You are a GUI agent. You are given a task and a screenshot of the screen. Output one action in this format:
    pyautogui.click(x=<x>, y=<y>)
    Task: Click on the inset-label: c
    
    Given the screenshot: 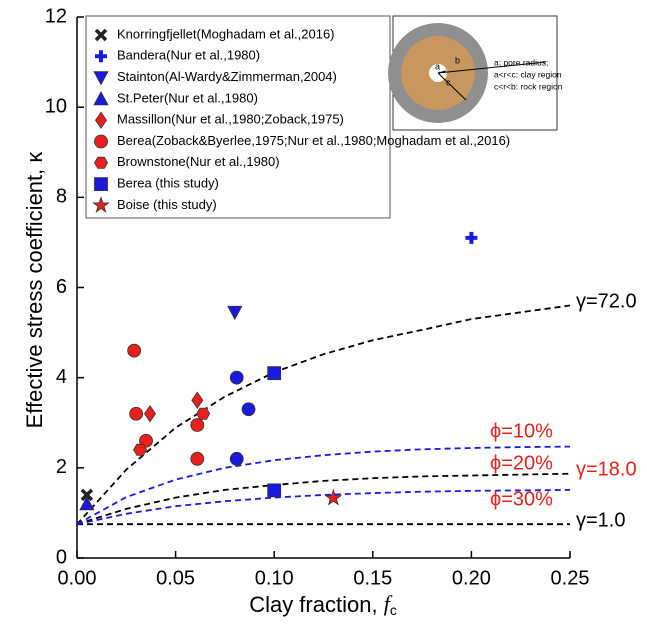 What is the action you would take?
    pyautogui.click(x=448, y=82)
    